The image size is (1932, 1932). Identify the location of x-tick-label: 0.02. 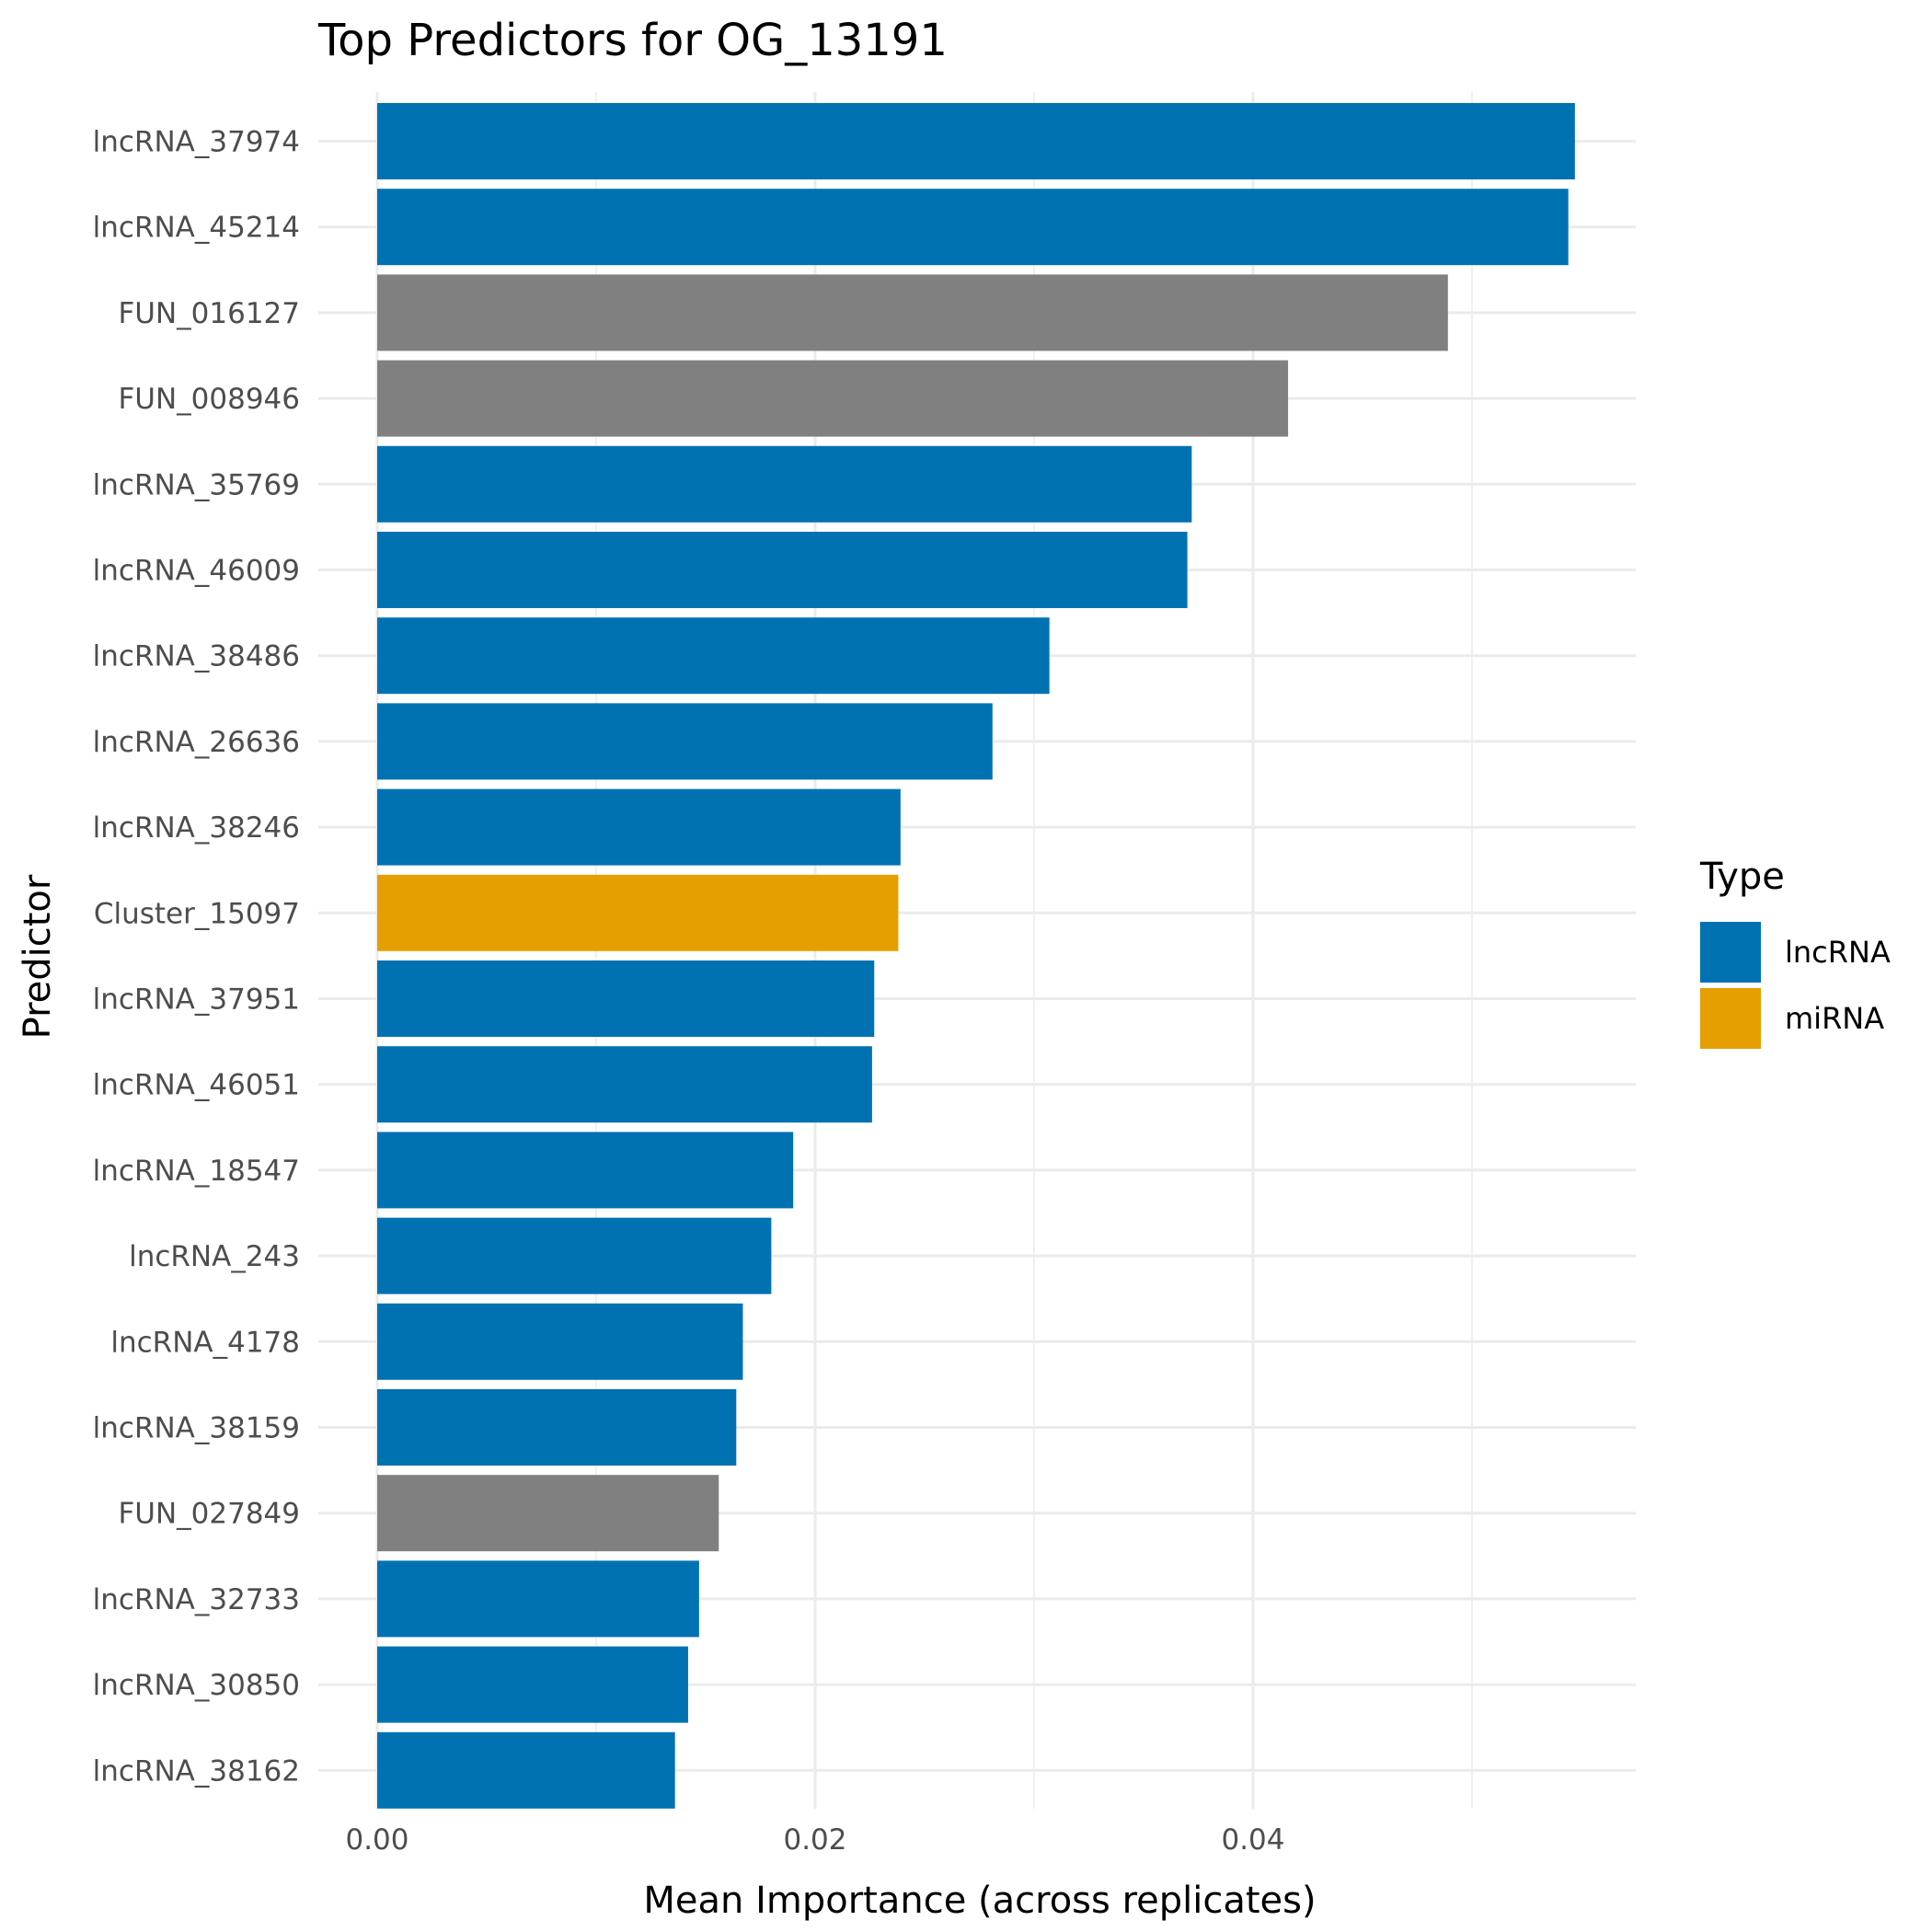
(814, 1840).